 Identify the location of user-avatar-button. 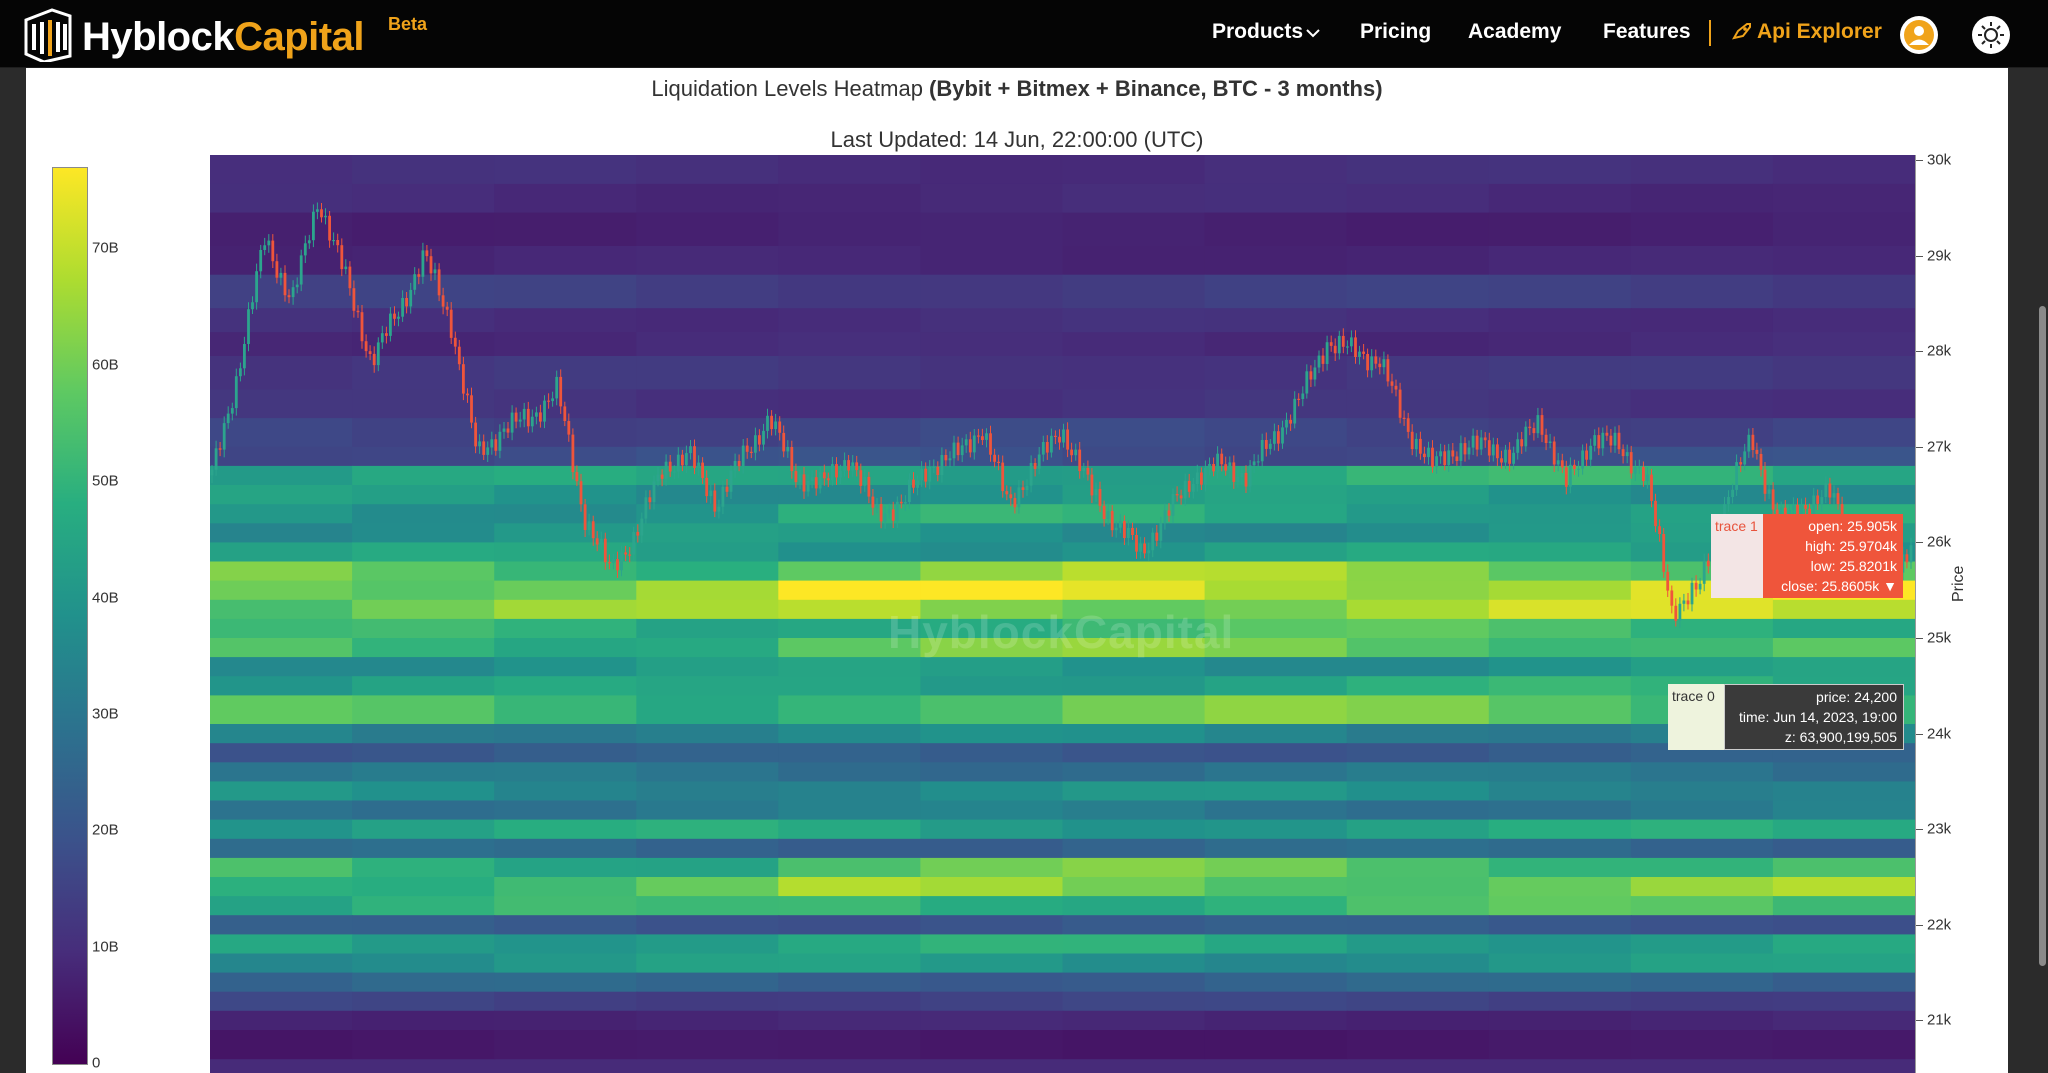
(1919, 35).